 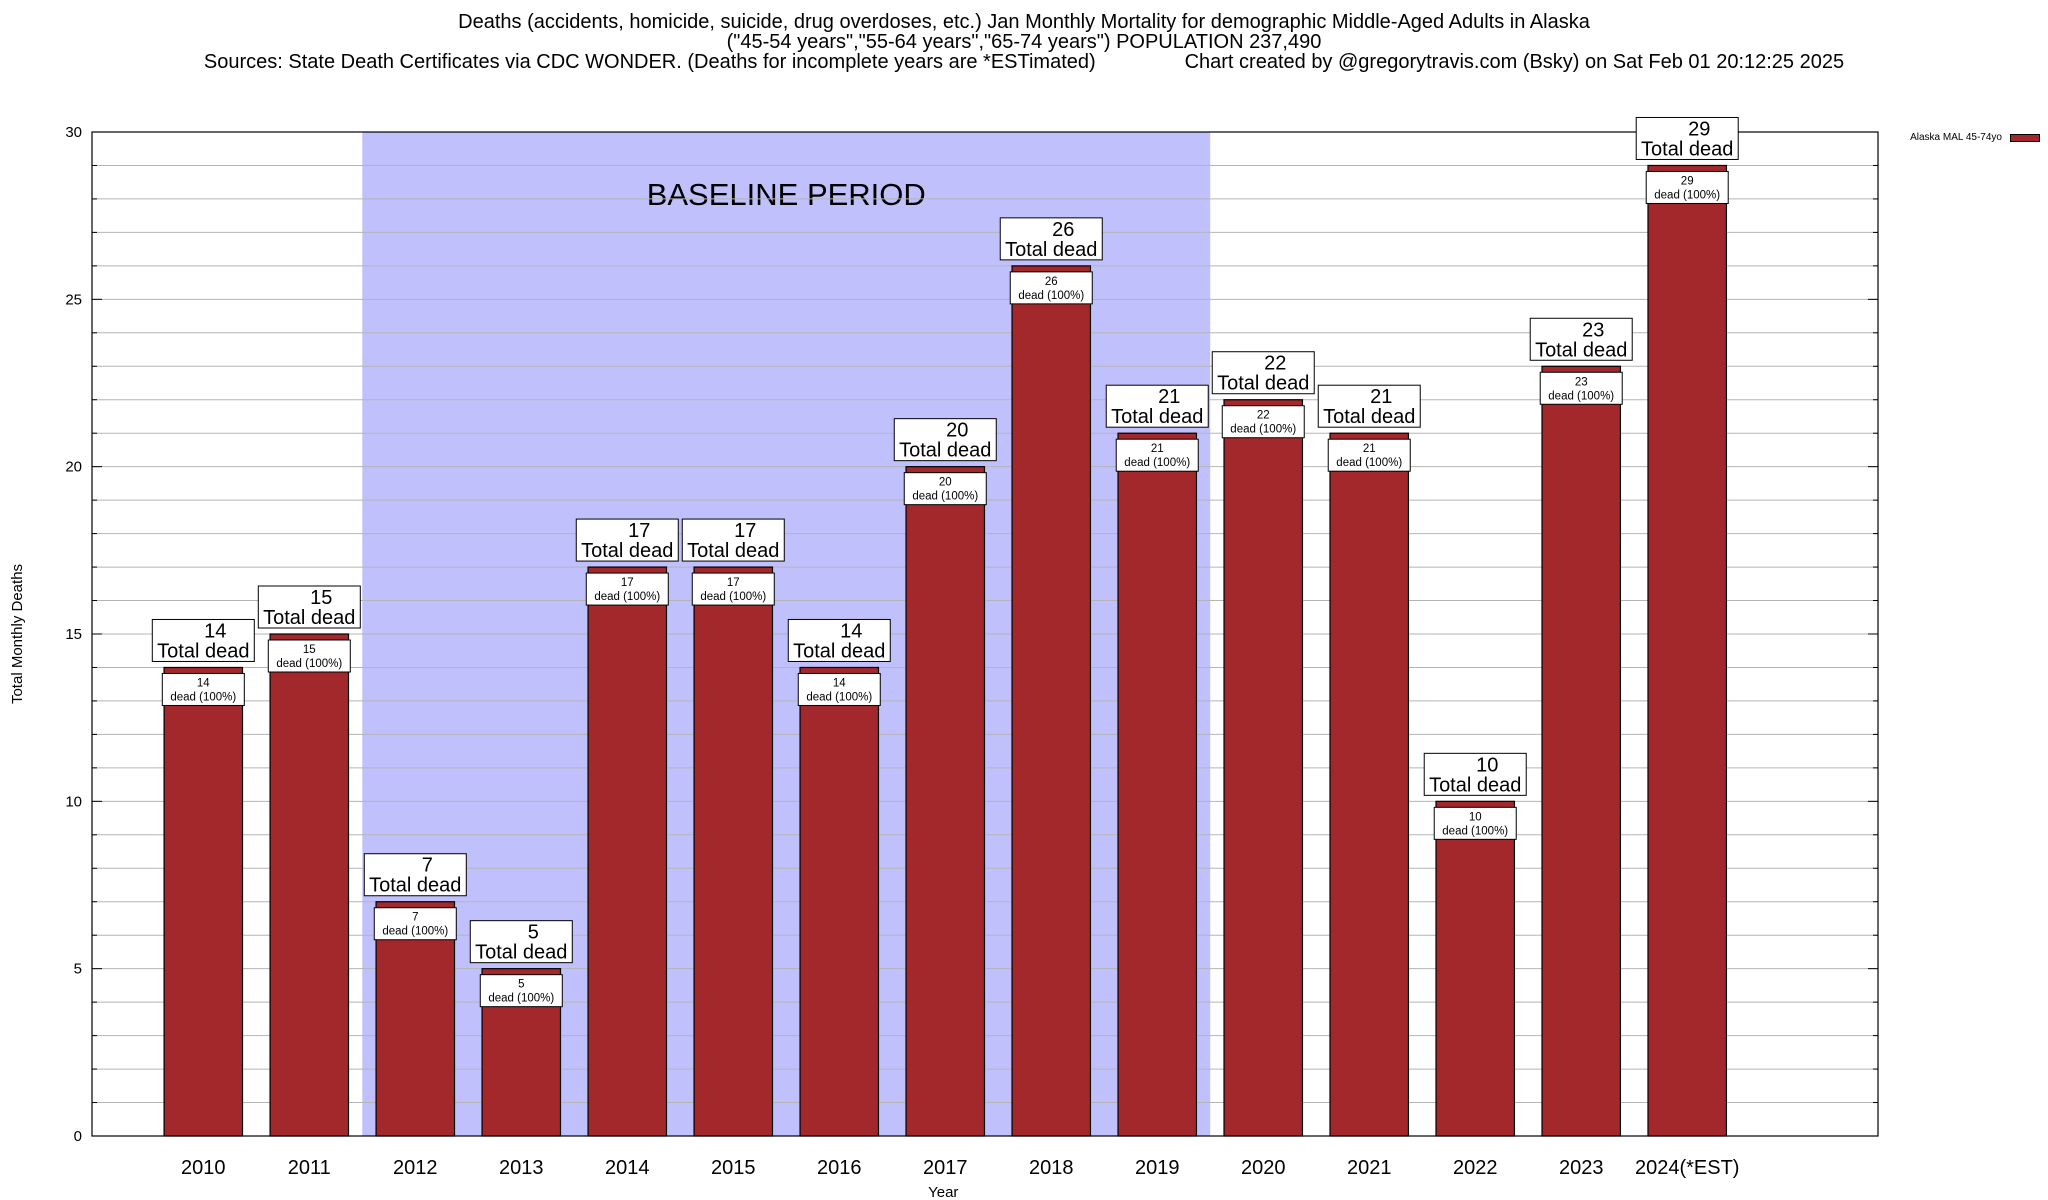 I want to click on x-tick-label: 2014, so click(x=627, y=1168).